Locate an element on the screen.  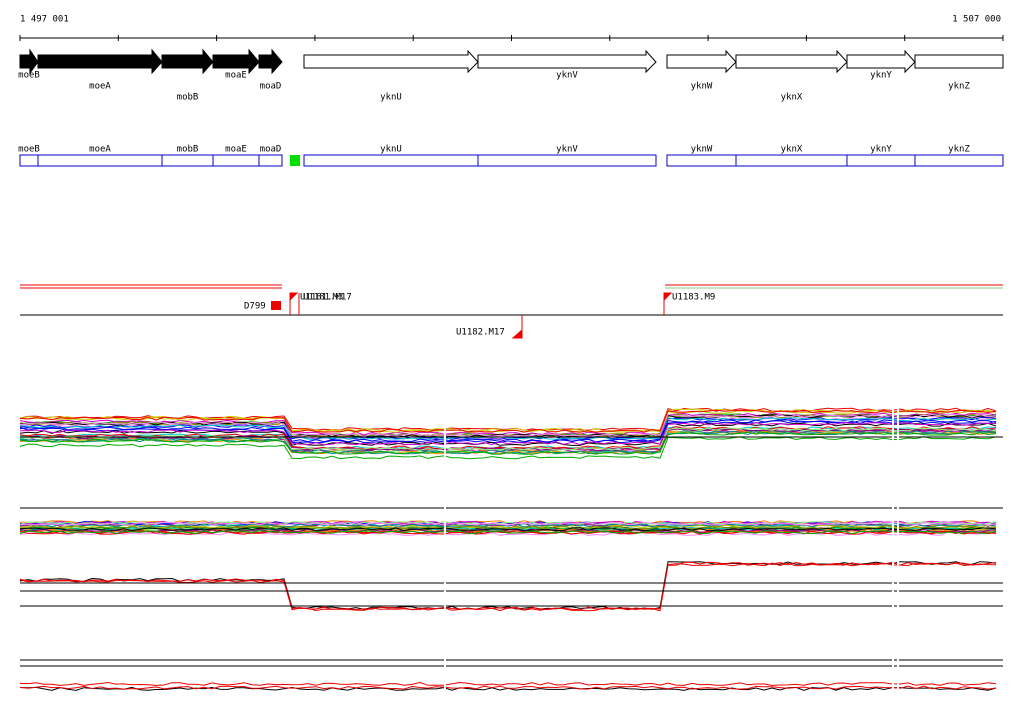
segment-label: moeB is located at coordinates (29, 150).